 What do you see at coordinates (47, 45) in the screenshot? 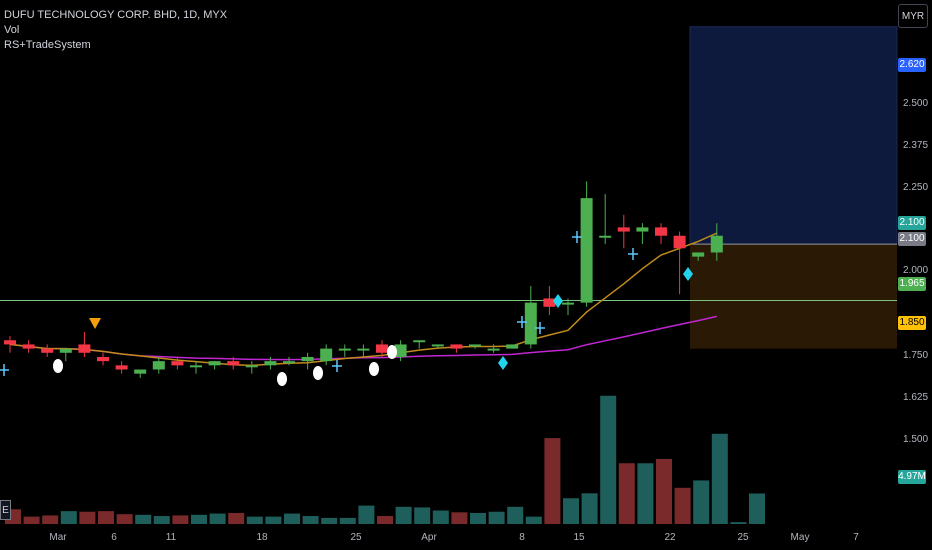
I see `tradesystem-indicator-label: RS+TradeSystem` at bounding box center [47, 45].